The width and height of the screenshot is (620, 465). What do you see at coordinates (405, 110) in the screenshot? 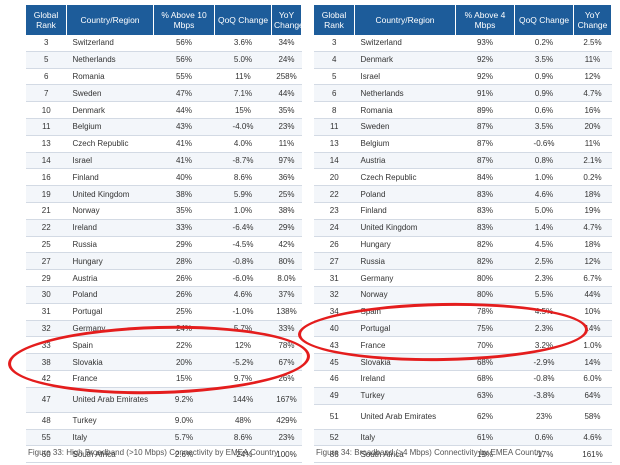
I see `cell-country: Romania` at bounding box center [405, 110].